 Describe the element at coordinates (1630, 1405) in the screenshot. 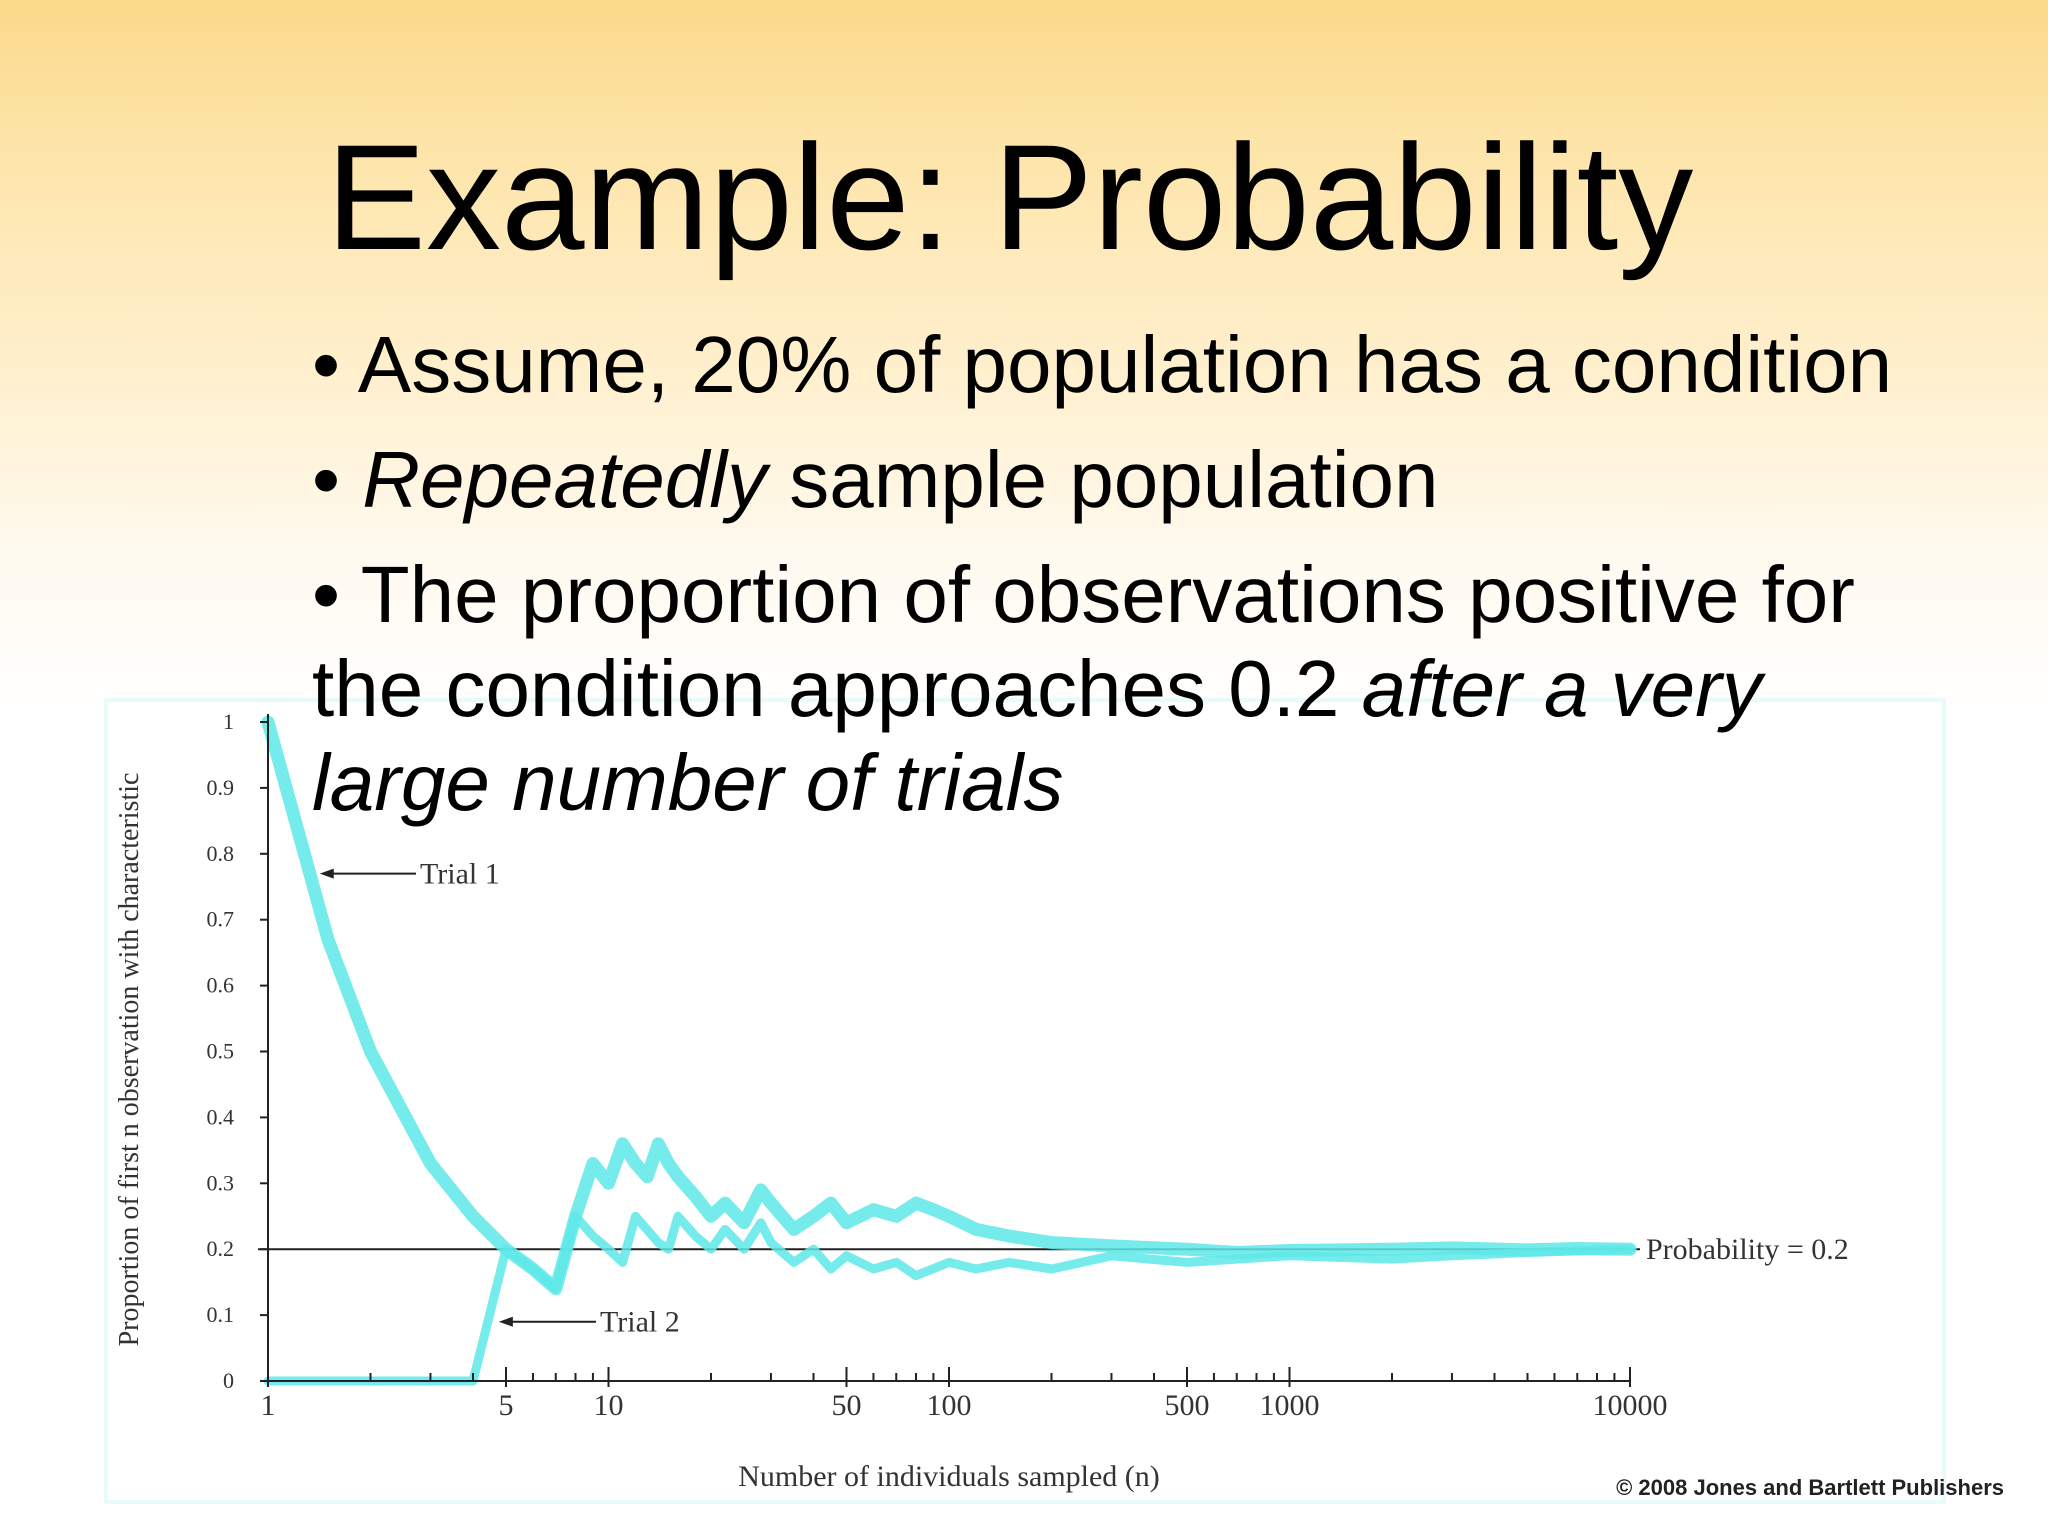

I see `x-tick-label: 10000` at that location.